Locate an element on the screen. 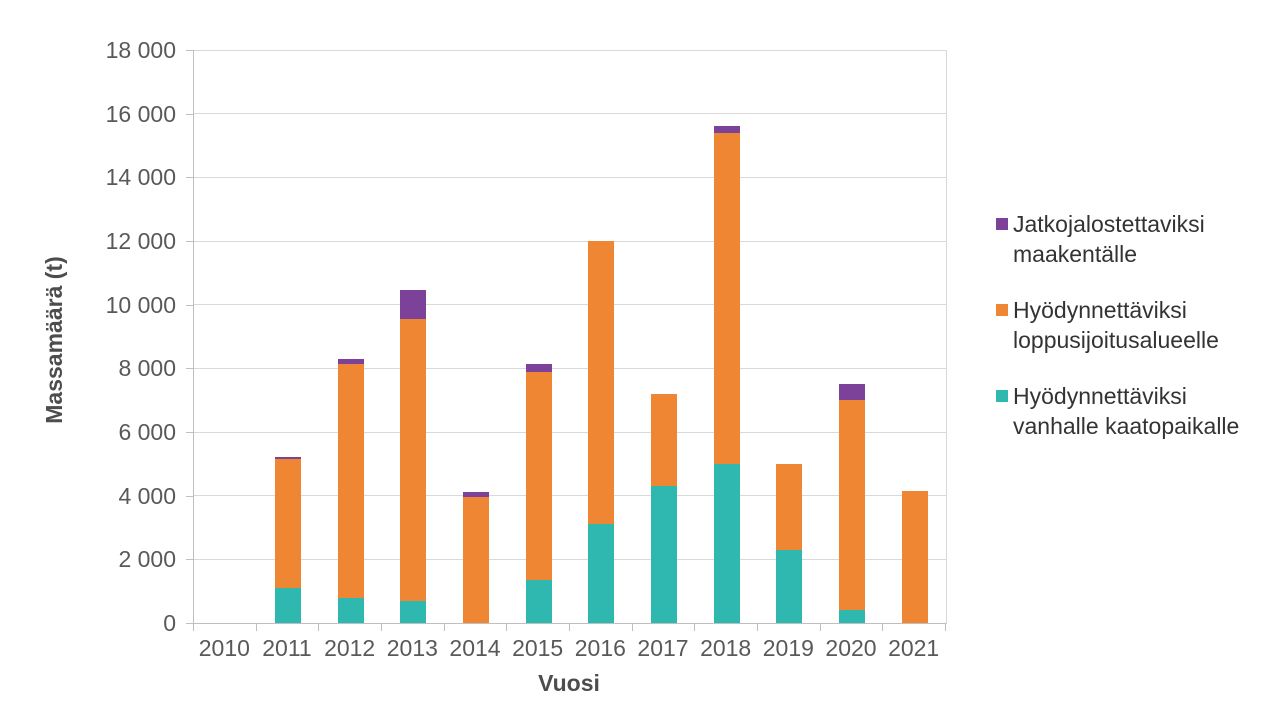 This screenshot has height=720, width=1280. y-axis-tick-label: 0 is located at coordinates (169, 623).